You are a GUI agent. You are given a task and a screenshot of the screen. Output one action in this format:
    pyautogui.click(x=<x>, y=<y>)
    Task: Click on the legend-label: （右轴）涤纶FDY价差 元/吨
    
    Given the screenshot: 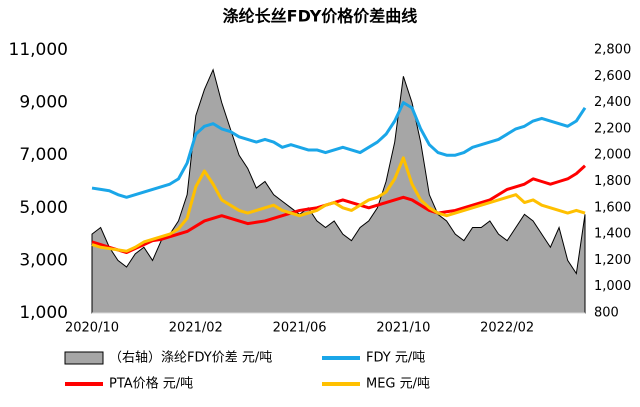 What is the action you would take?
    pyautogui.click(x=190, y=358)
    